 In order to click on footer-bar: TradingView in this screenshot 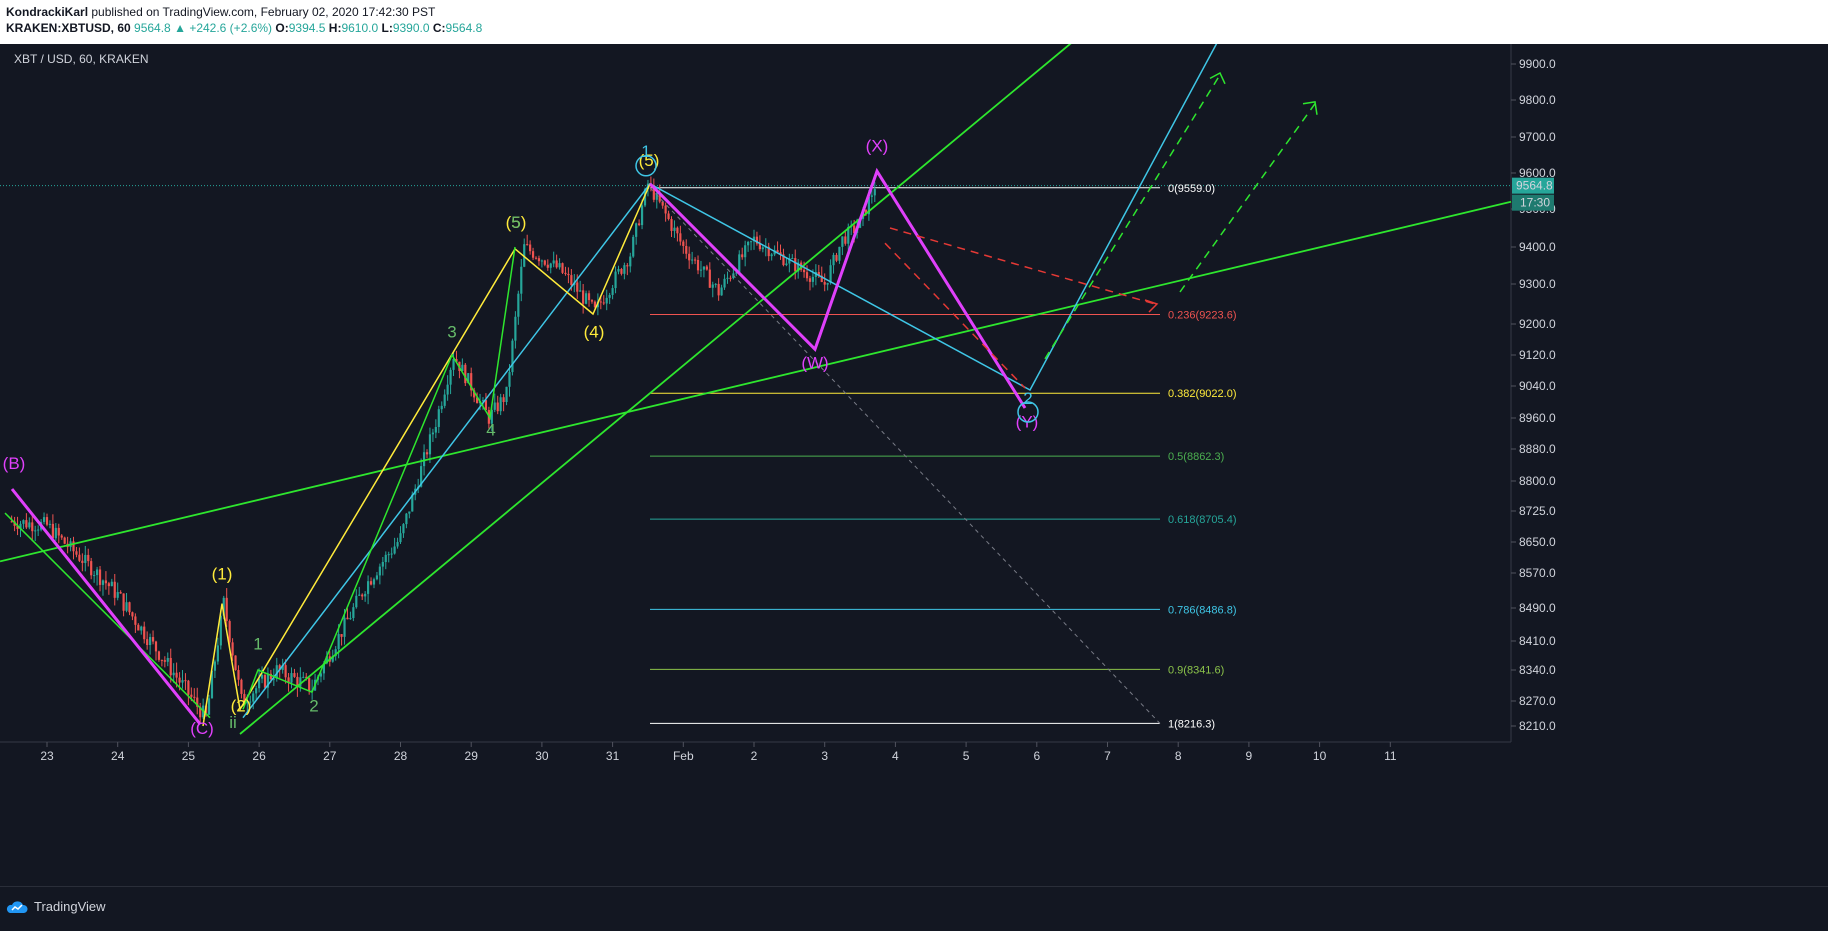, I will do `click(914, 908)`.